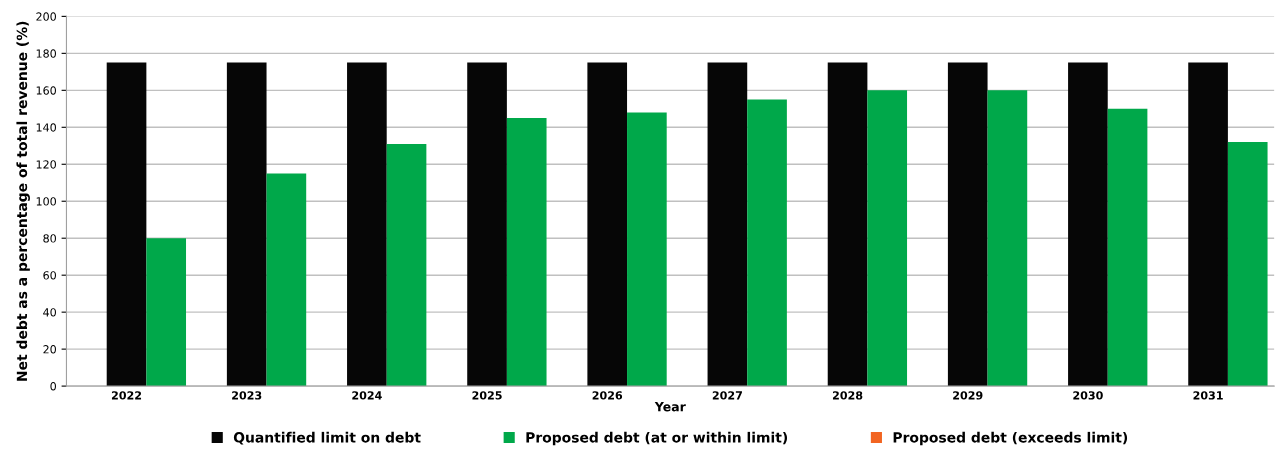 The image size is (1278, 468). What do you see at coordinates (847, 395) in the screenshot?
I see `x-tick-label: 2028` at bounding box center [847, 395].